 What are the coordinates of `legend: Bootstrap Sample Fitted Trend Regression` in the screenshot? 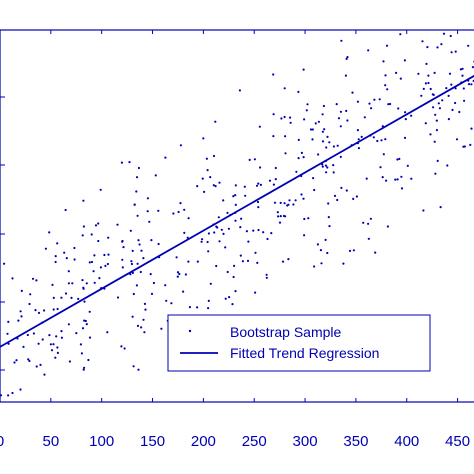 It's located at (299, 343).